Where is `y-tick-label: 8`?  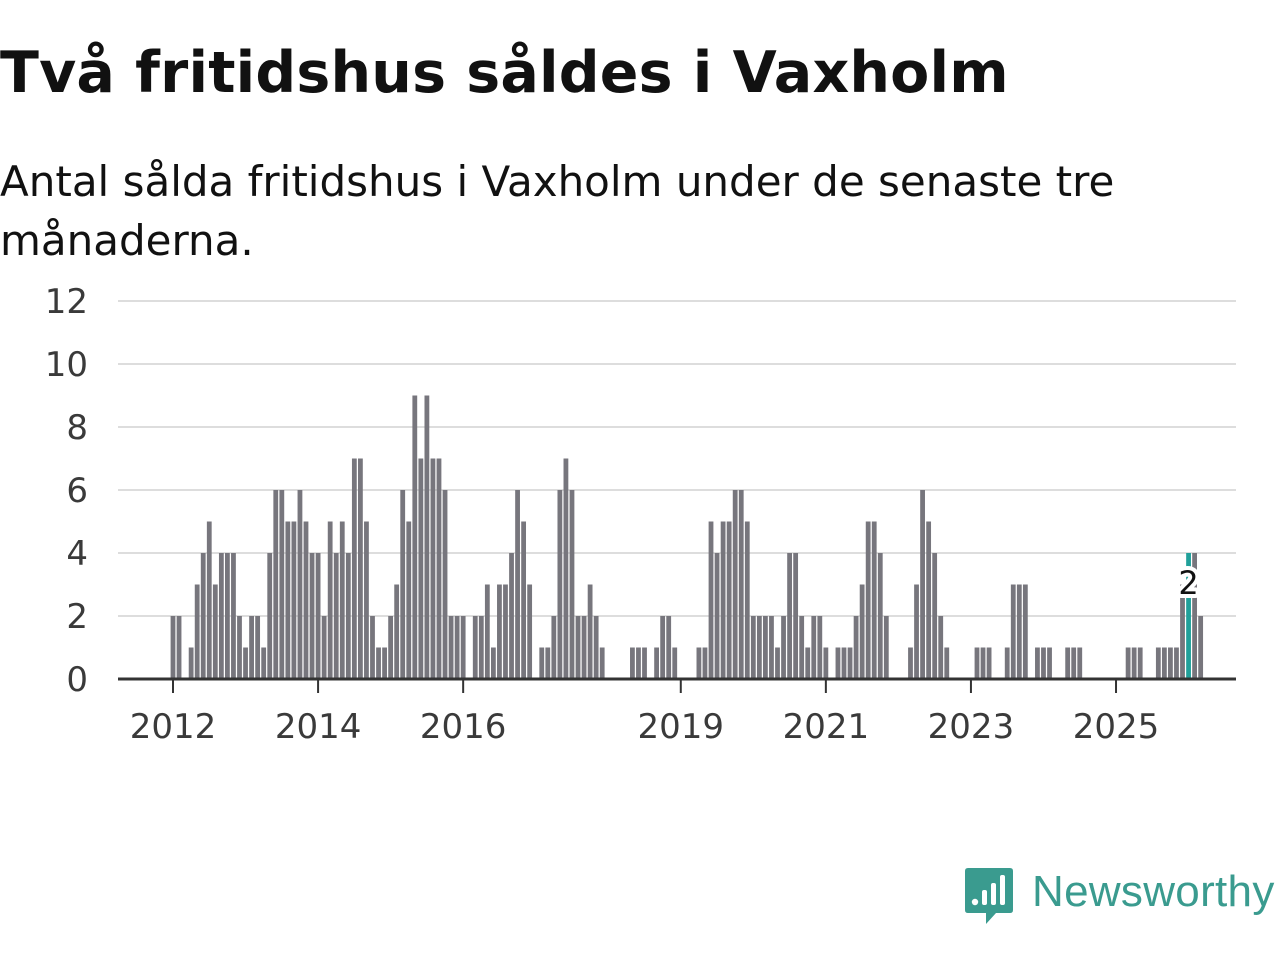 y-tick-label: 8 is located at coordinates (77, 428).